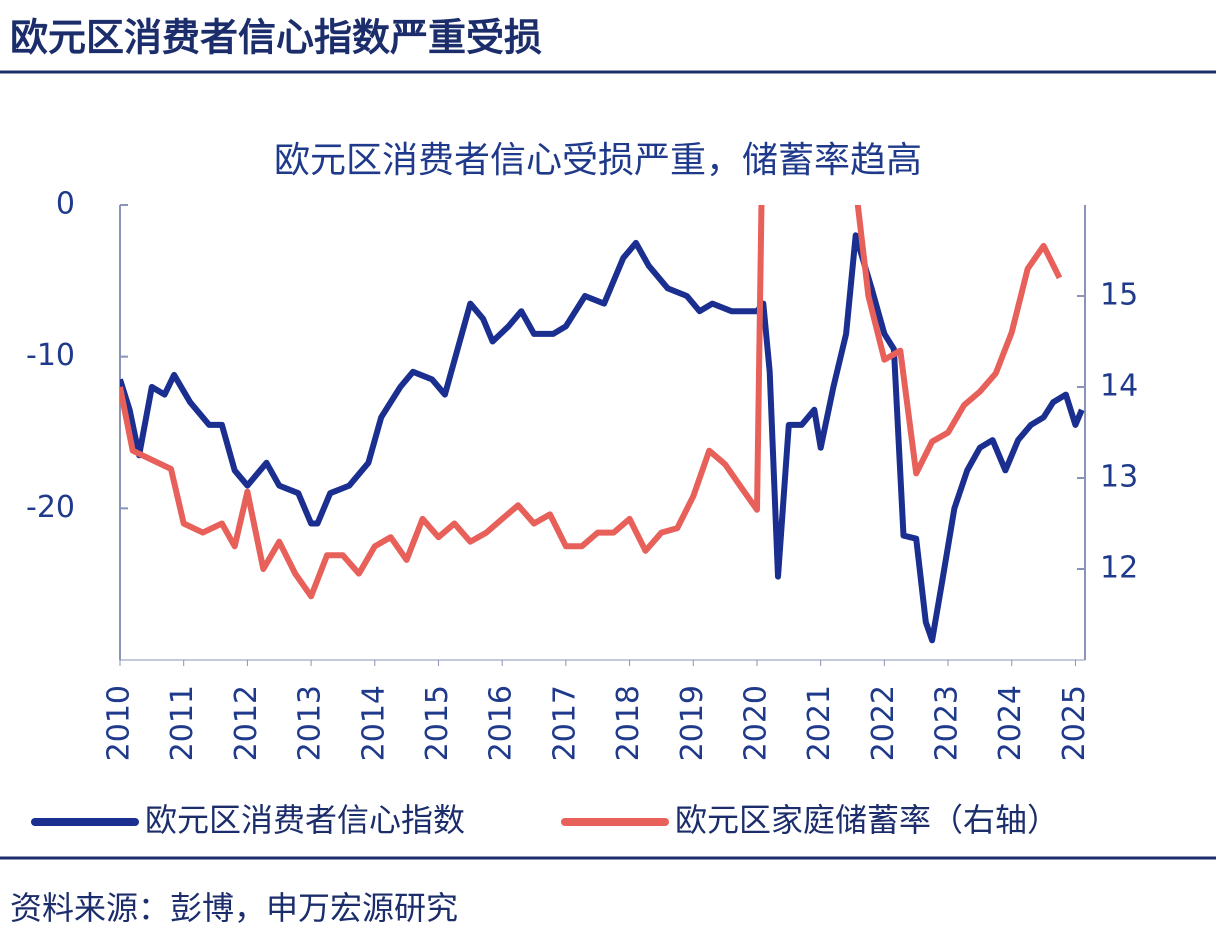 Image resolution: width=1216 pixels, height=936 pixels. Describe the element at coordinates (305, 820) in the screenshot. I see `legend-label: 欧元区消费者信心指数` at that location.